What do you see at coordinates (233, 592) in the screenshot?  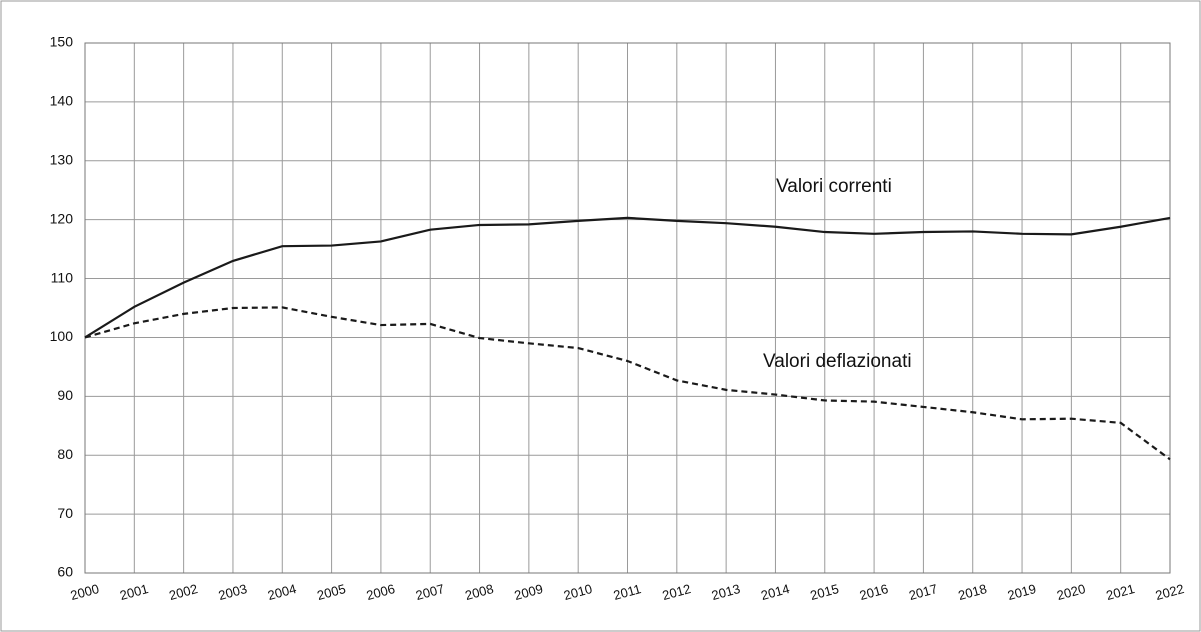 I see `x-tick-label: 2003` at bounding box center [233, 592].